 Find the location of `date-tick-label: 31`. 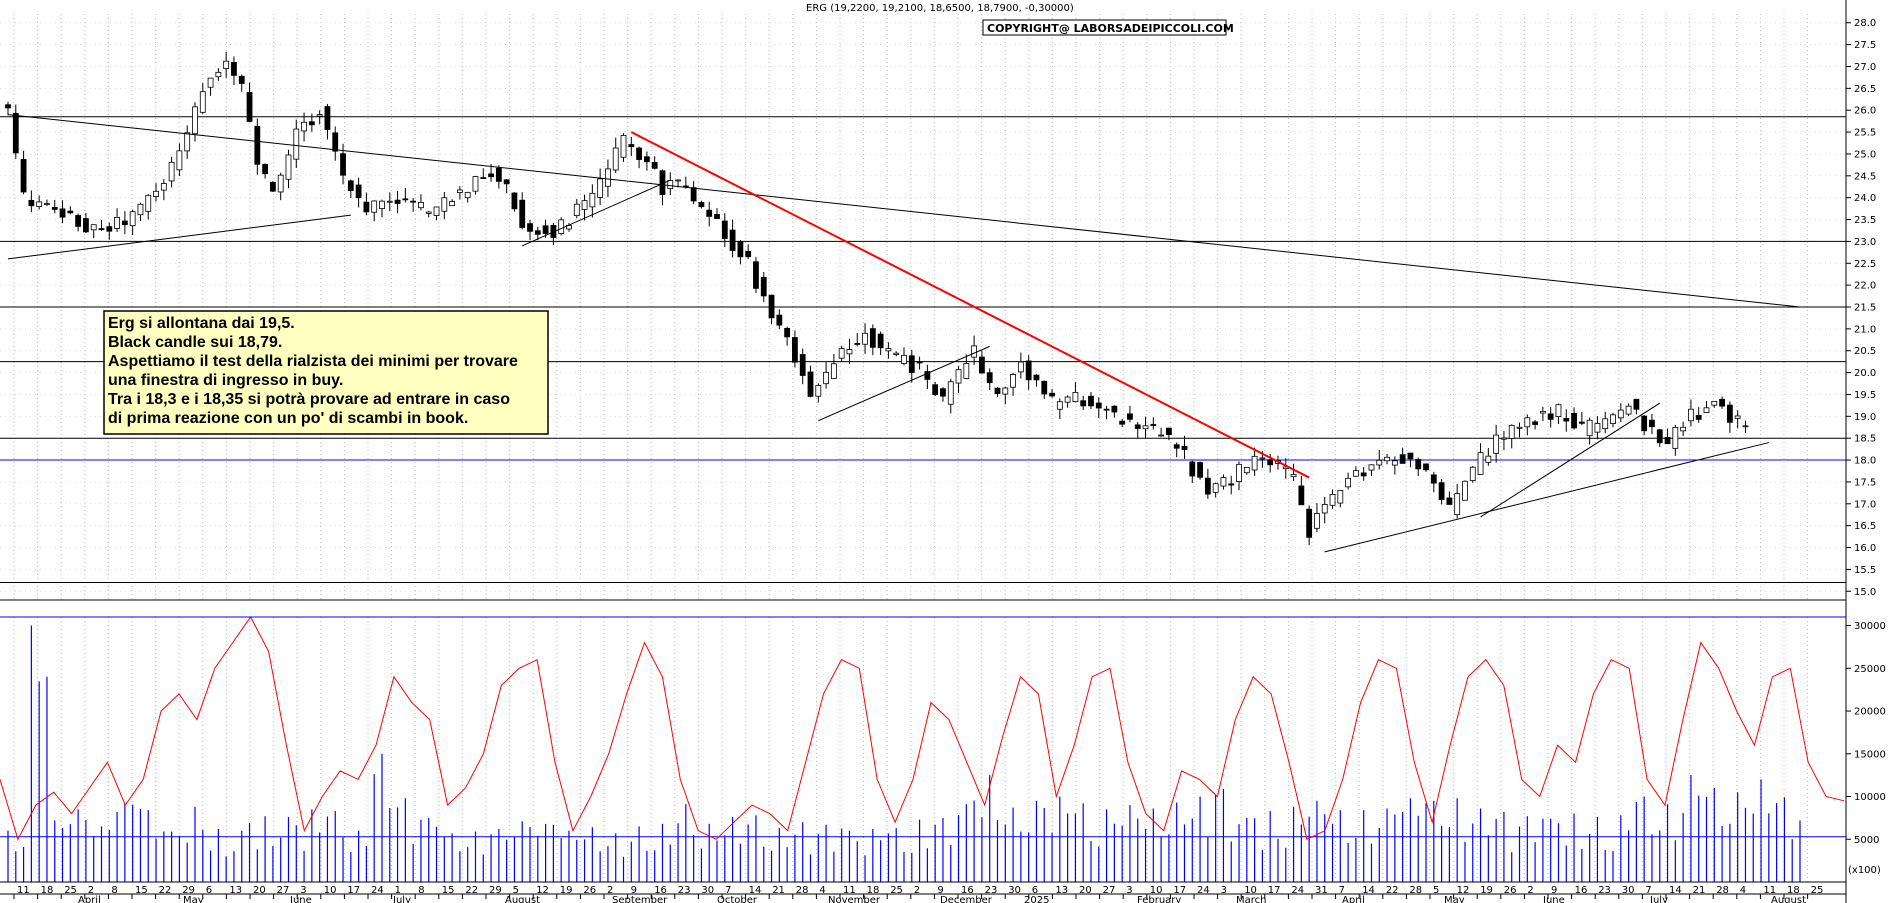

date-tick-label: 31 is located at coordinates (1321, 890).